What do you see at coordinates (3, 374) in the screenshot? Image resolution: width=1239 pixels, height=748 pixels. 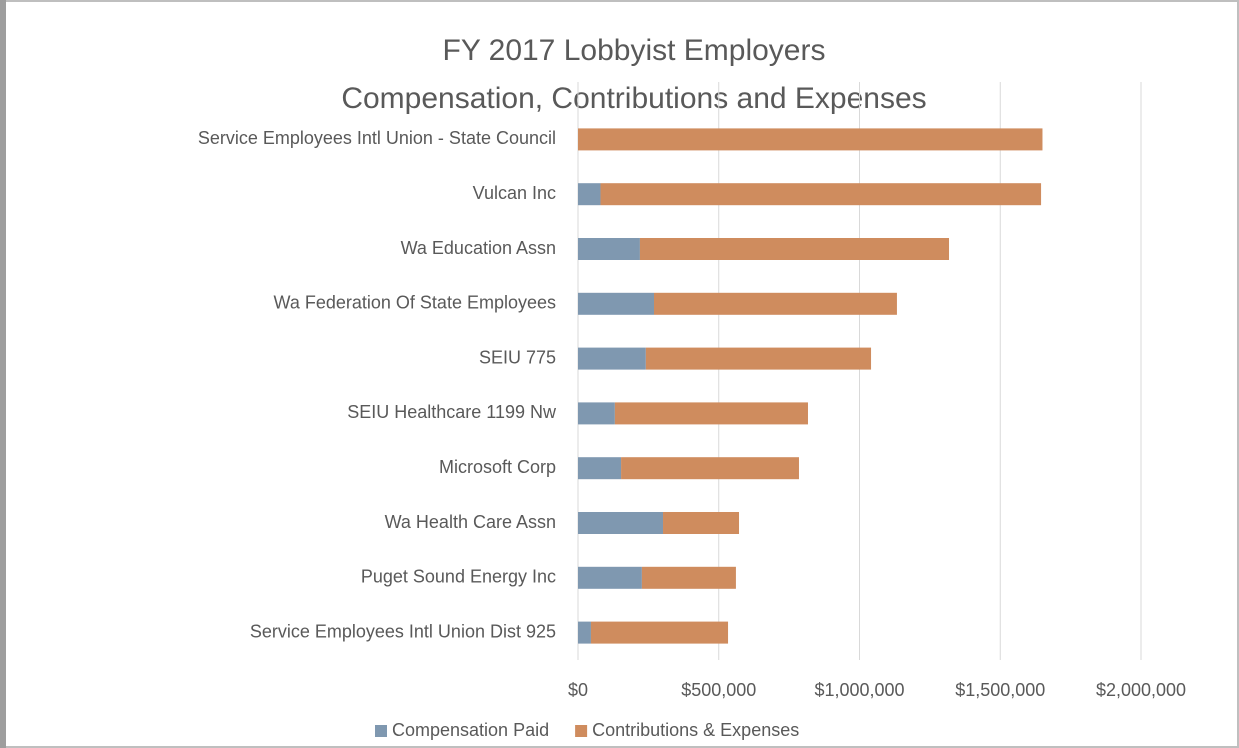 I see `frame-edge` at bounding box center [3, 374].